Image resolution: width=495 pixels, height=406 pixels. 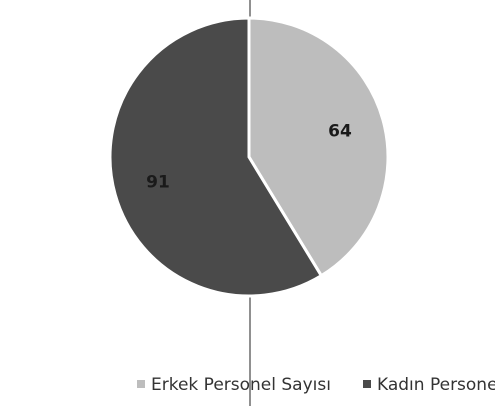 I want to click on data-label: 64, so click(x=340, y=131).